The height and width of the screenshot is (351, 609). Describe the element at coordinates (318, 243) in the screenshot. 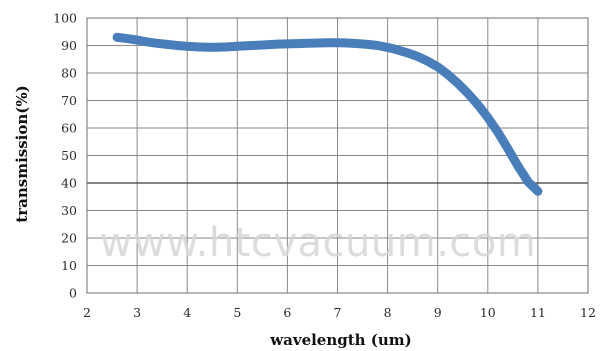

I see `watermark-text: www.htcvacuum.com` at that location.